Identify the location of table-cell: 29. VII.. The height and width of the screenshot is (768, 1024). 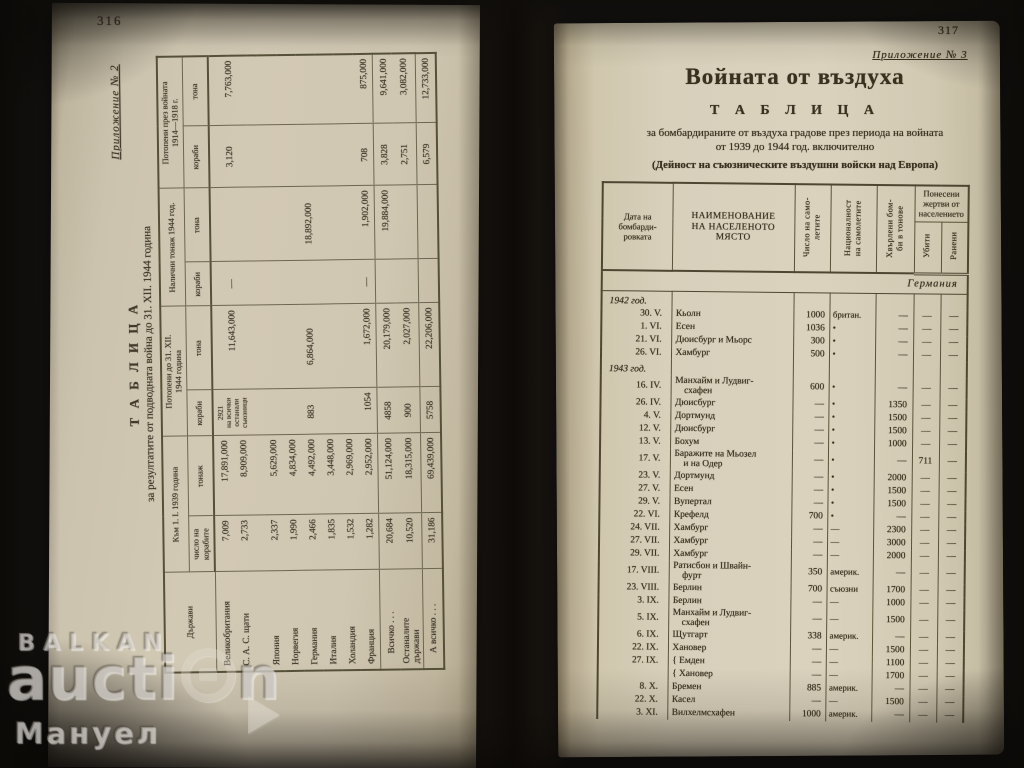
(633, 553).